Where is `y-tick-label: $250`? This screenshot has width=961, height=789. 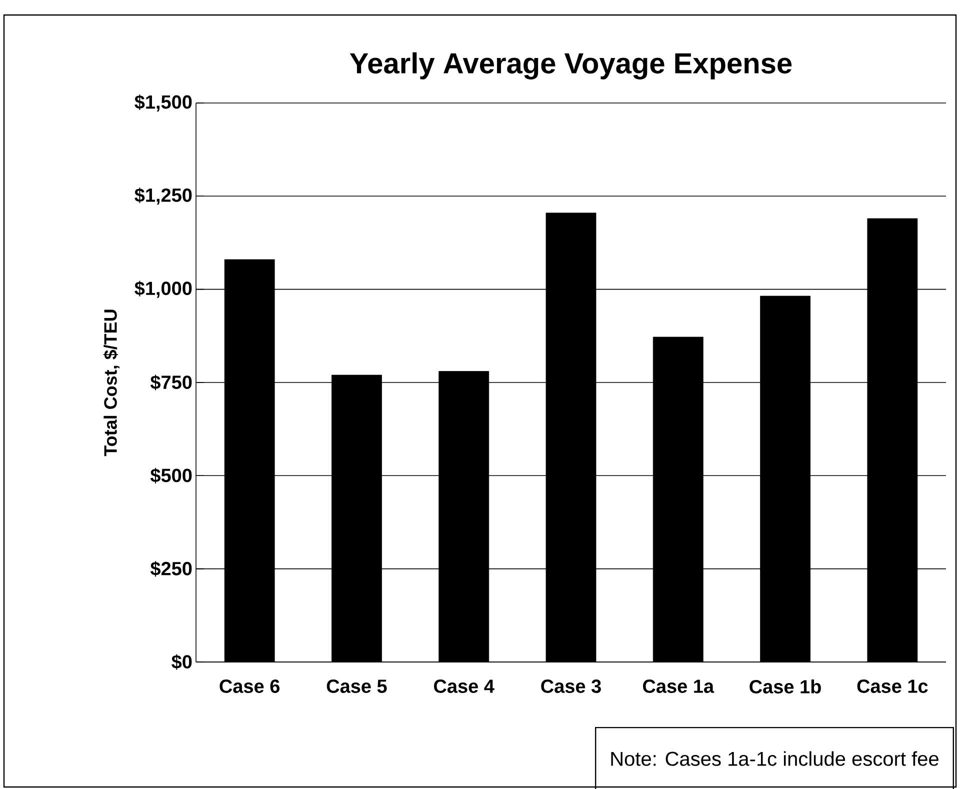
y-tick-label: $250 is located at coordinates (171, 569).